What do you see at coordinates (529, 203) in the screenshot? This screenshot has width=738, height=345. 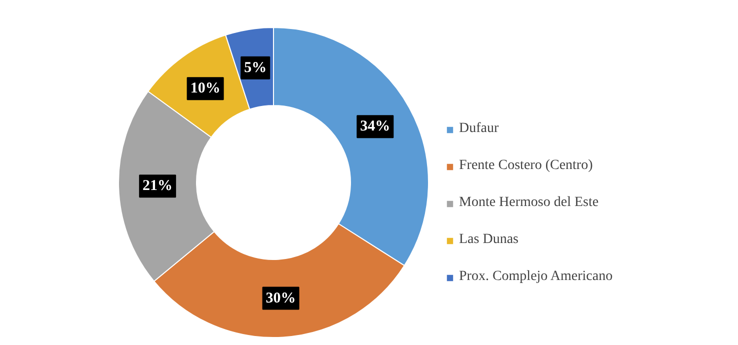 I see `legend-label: Monte Hermoso del Este` at bounding box center [529, 203].